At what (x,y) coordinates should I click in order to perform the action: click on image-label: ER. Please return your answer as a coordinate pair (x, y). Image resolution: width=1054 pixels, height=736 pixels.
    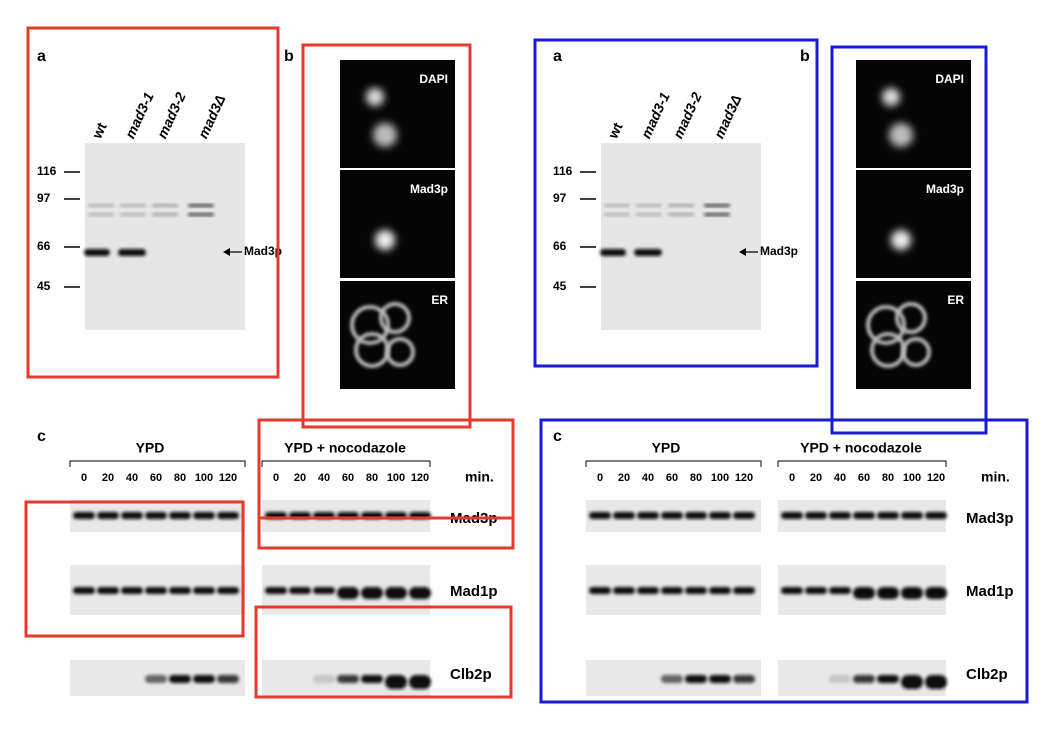
    Looking at the image, I should click on (439, 300).